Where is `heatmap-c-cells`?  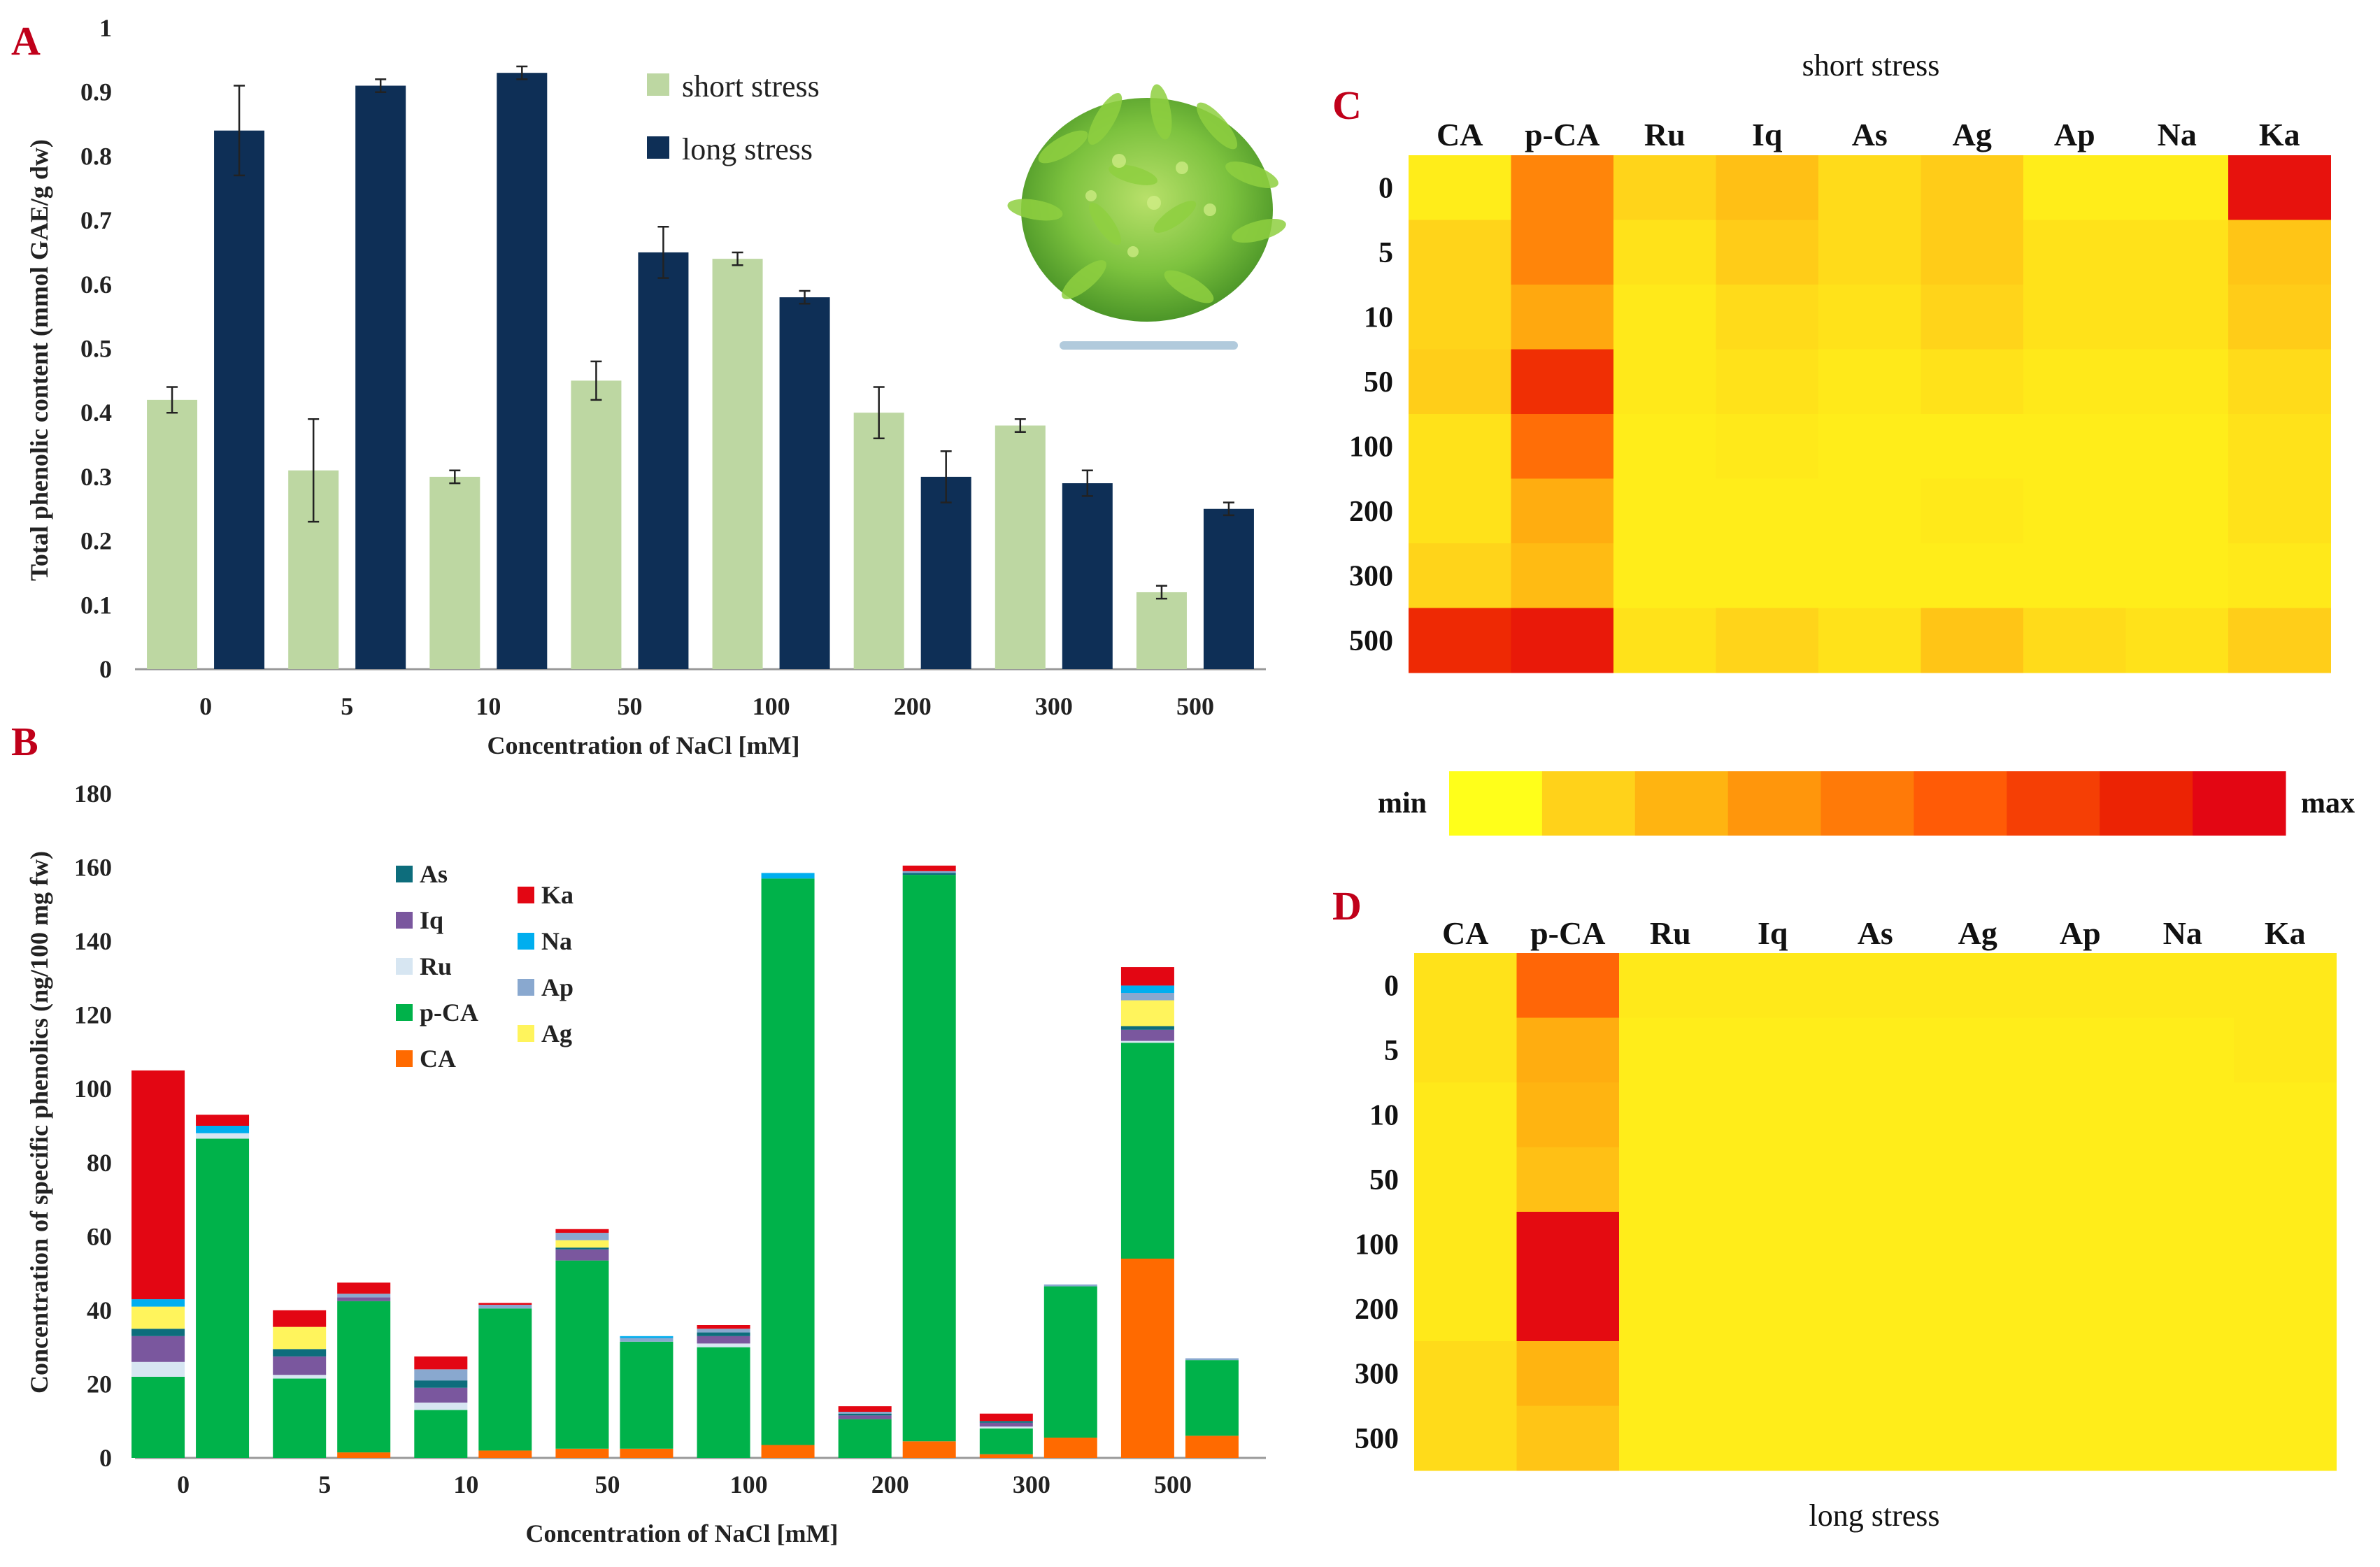 heatmap-c-cells is located at coordinates (1870, 414).